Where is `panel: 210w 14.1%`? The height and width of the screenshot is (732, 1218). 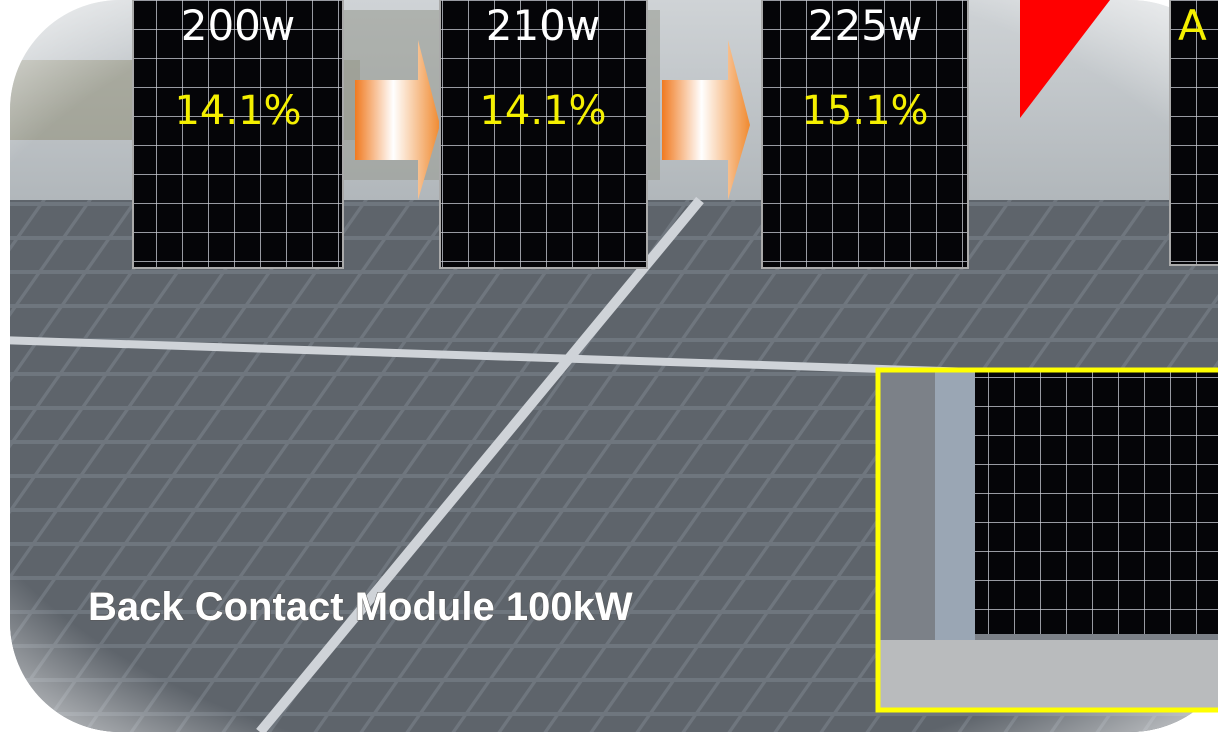 panel: 210w 14.1% is located at coordinates (543, 134).